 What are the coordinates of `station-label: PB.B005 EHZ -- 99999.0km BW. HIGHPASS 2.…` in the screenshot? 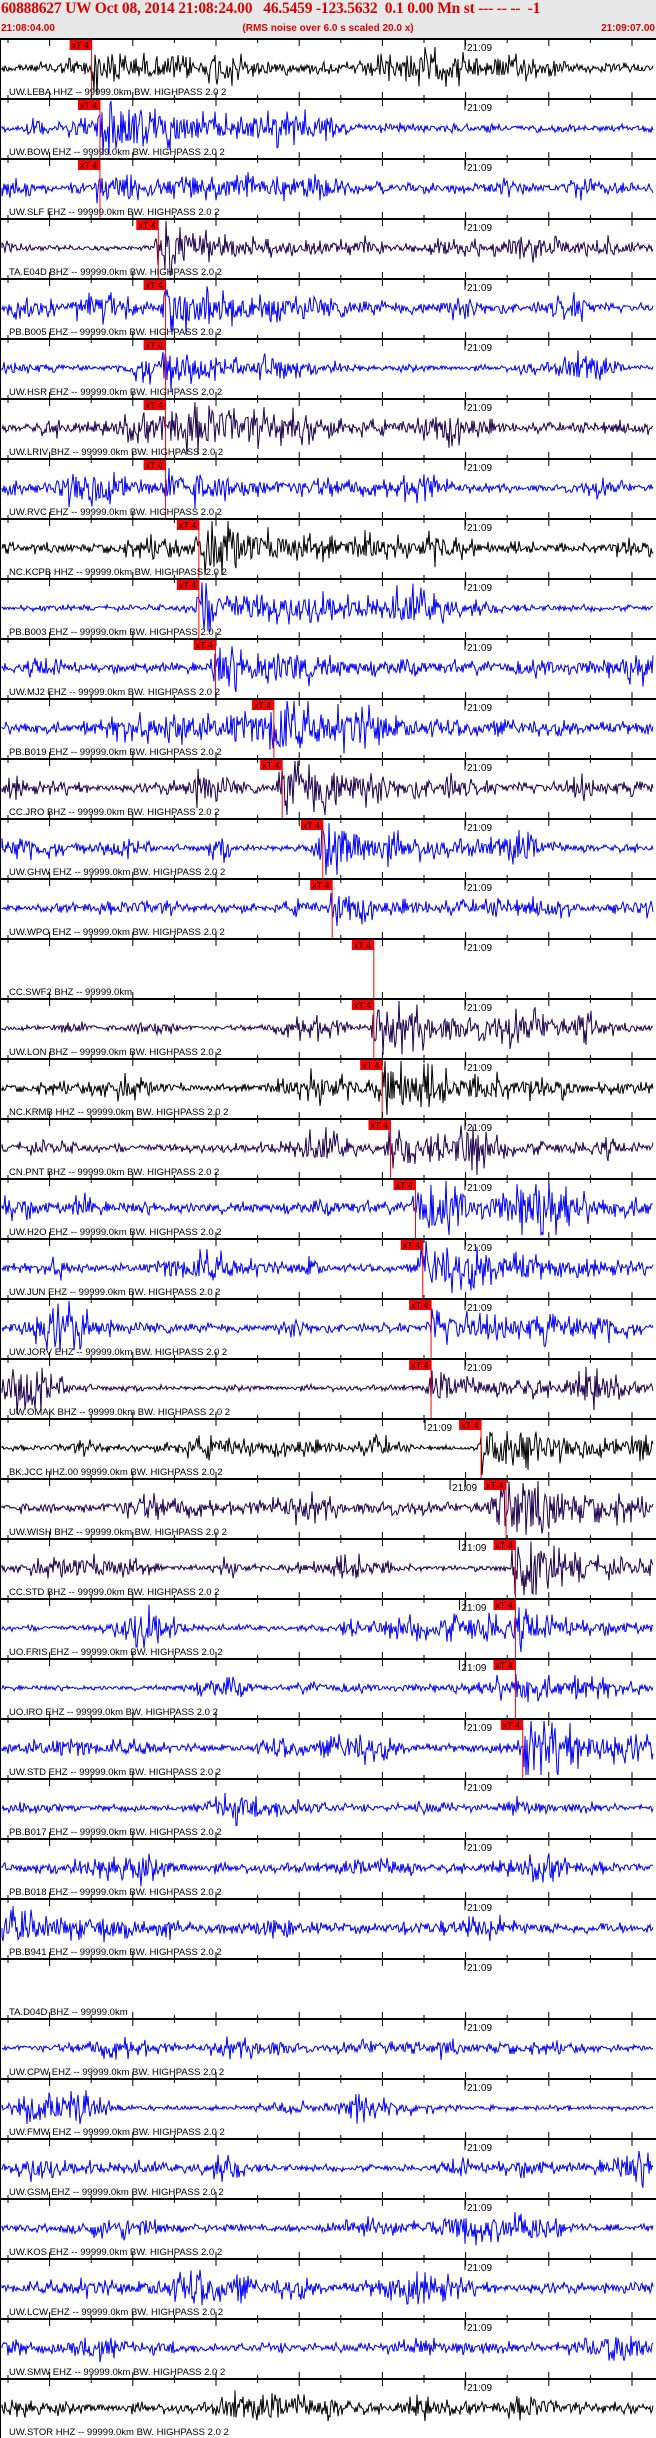 It's located at (115, 332).